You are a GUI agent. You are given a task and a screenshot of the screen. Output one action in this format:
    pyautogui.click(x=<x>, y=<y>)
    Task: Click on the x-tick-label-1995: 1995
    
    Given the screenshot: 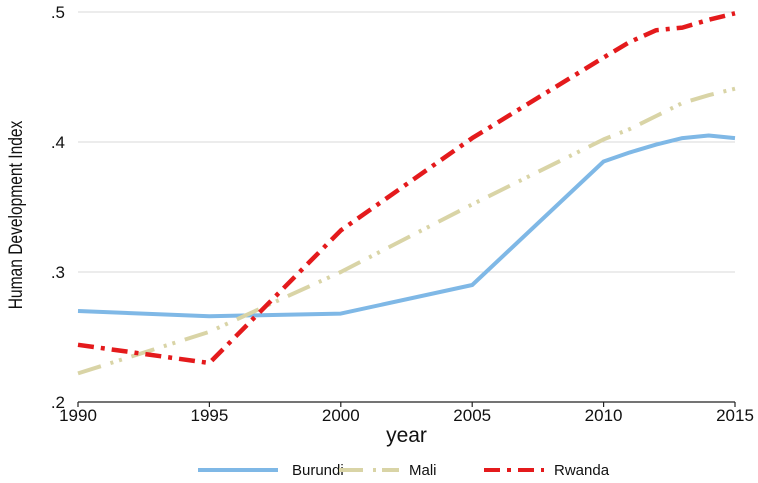 What is the action you would take?
    pyautogui.click(x=209, y=415)
    